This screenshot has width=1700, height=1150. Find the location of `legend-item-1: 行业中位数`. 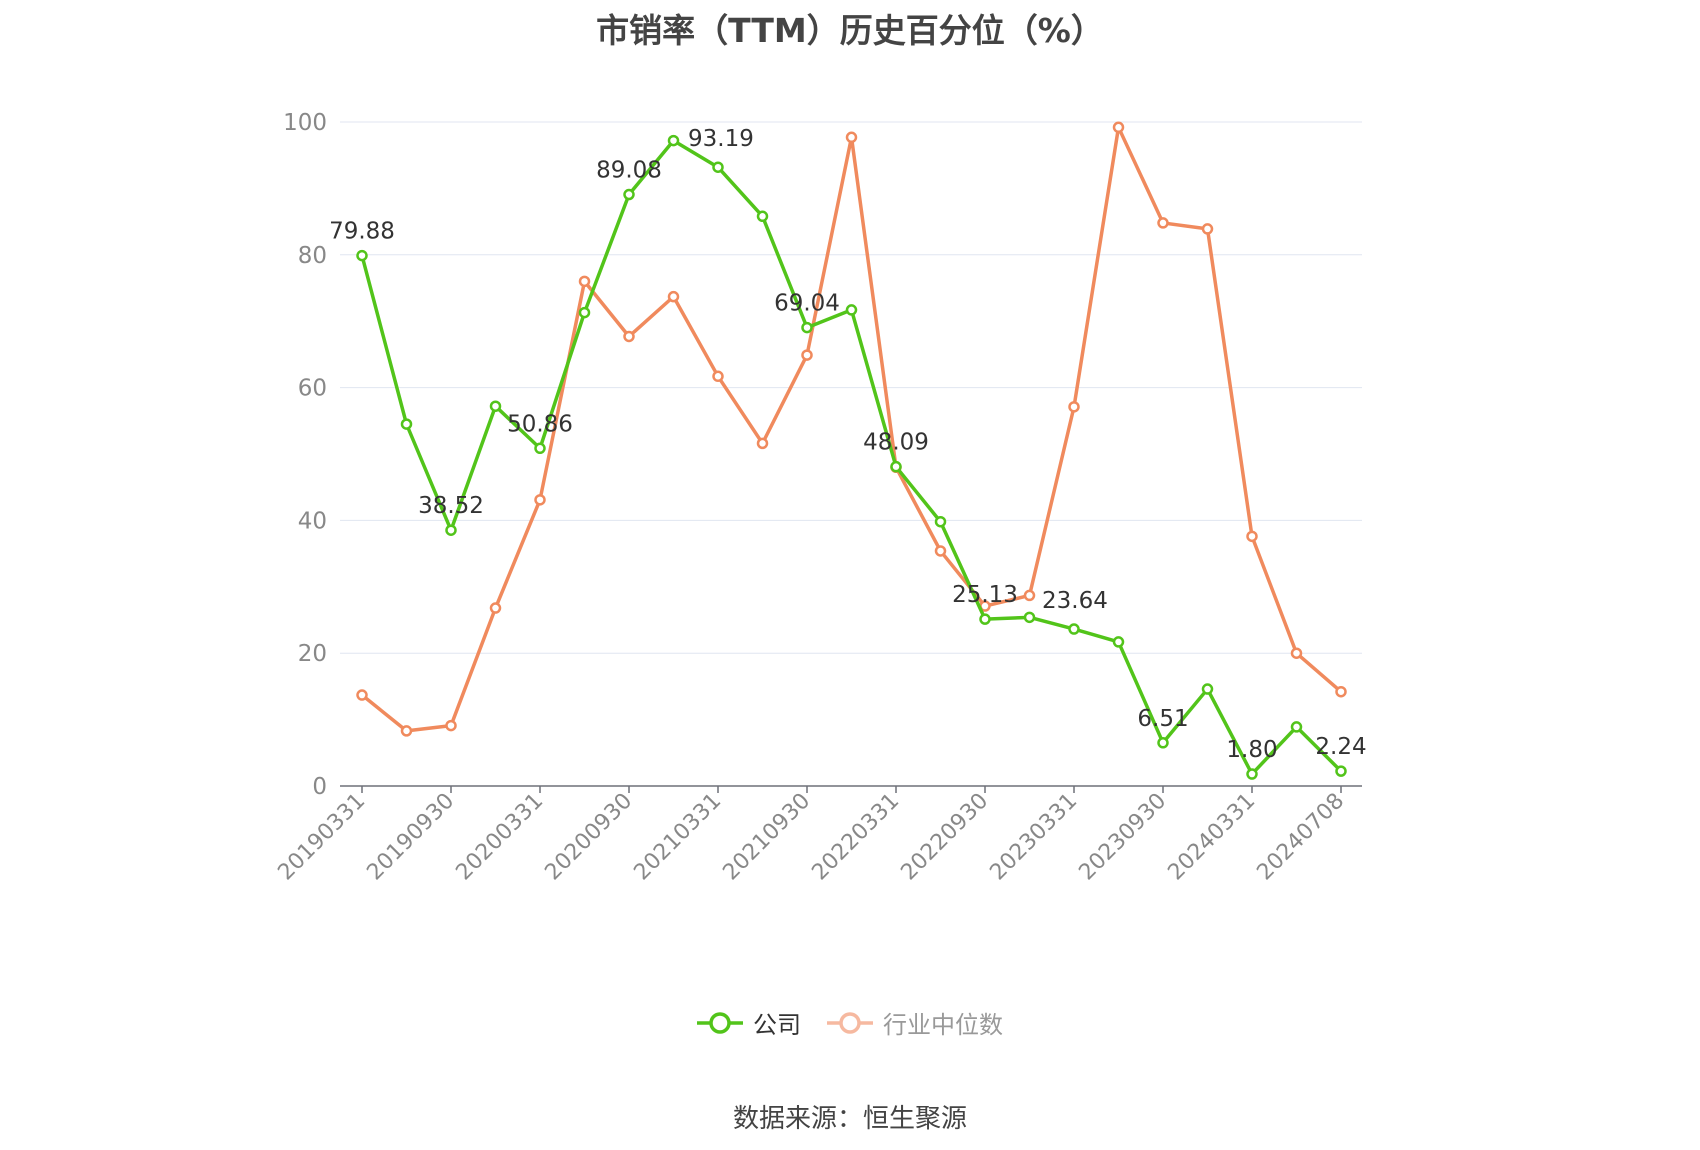

legend-item-1: 行业中位数 is located at coordinates (915, 1022).